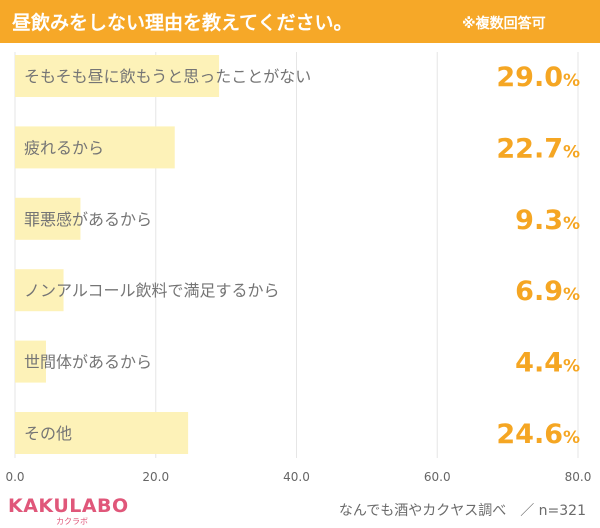 This screenshot has height=528, width=600. I want to click on logo-text: KAKULABO, so click(68, 506).